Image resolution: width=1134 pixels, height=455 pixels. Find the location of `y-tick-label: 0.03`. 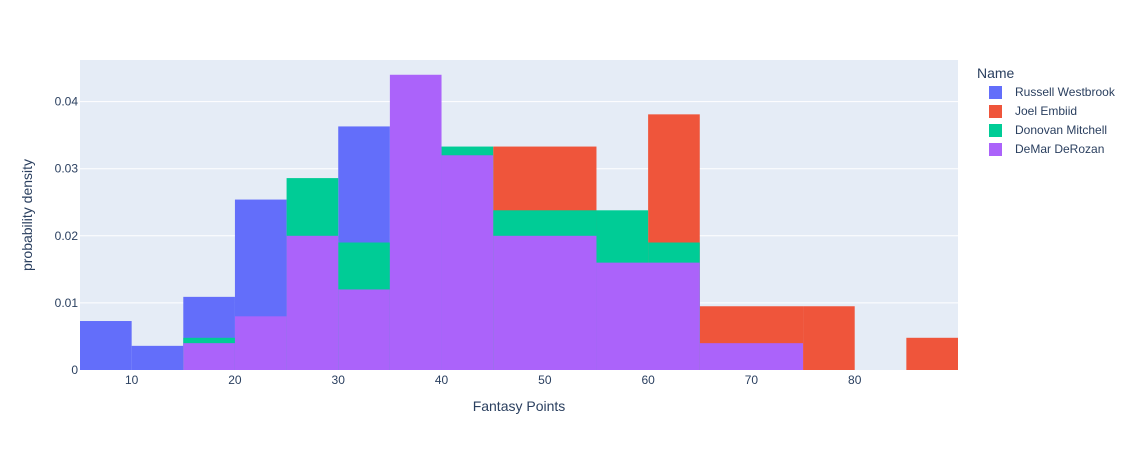

y-tick-label: 0.03 is located at coordinates (67, 169).